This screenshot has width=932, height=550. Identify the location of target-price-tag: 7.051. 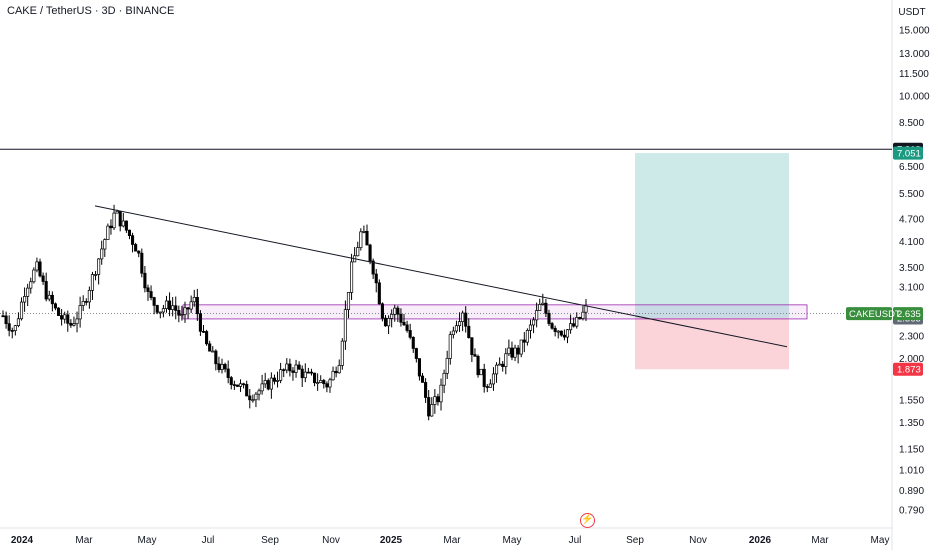
(908, 153).